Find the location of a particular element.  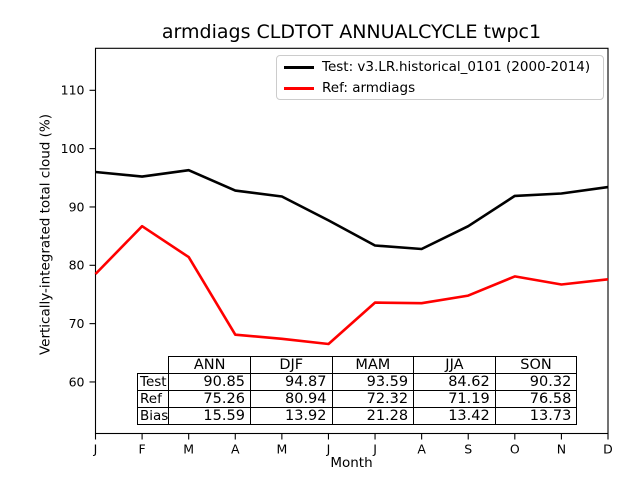

x-axis-label: Month is located at coordinates (351, 463).